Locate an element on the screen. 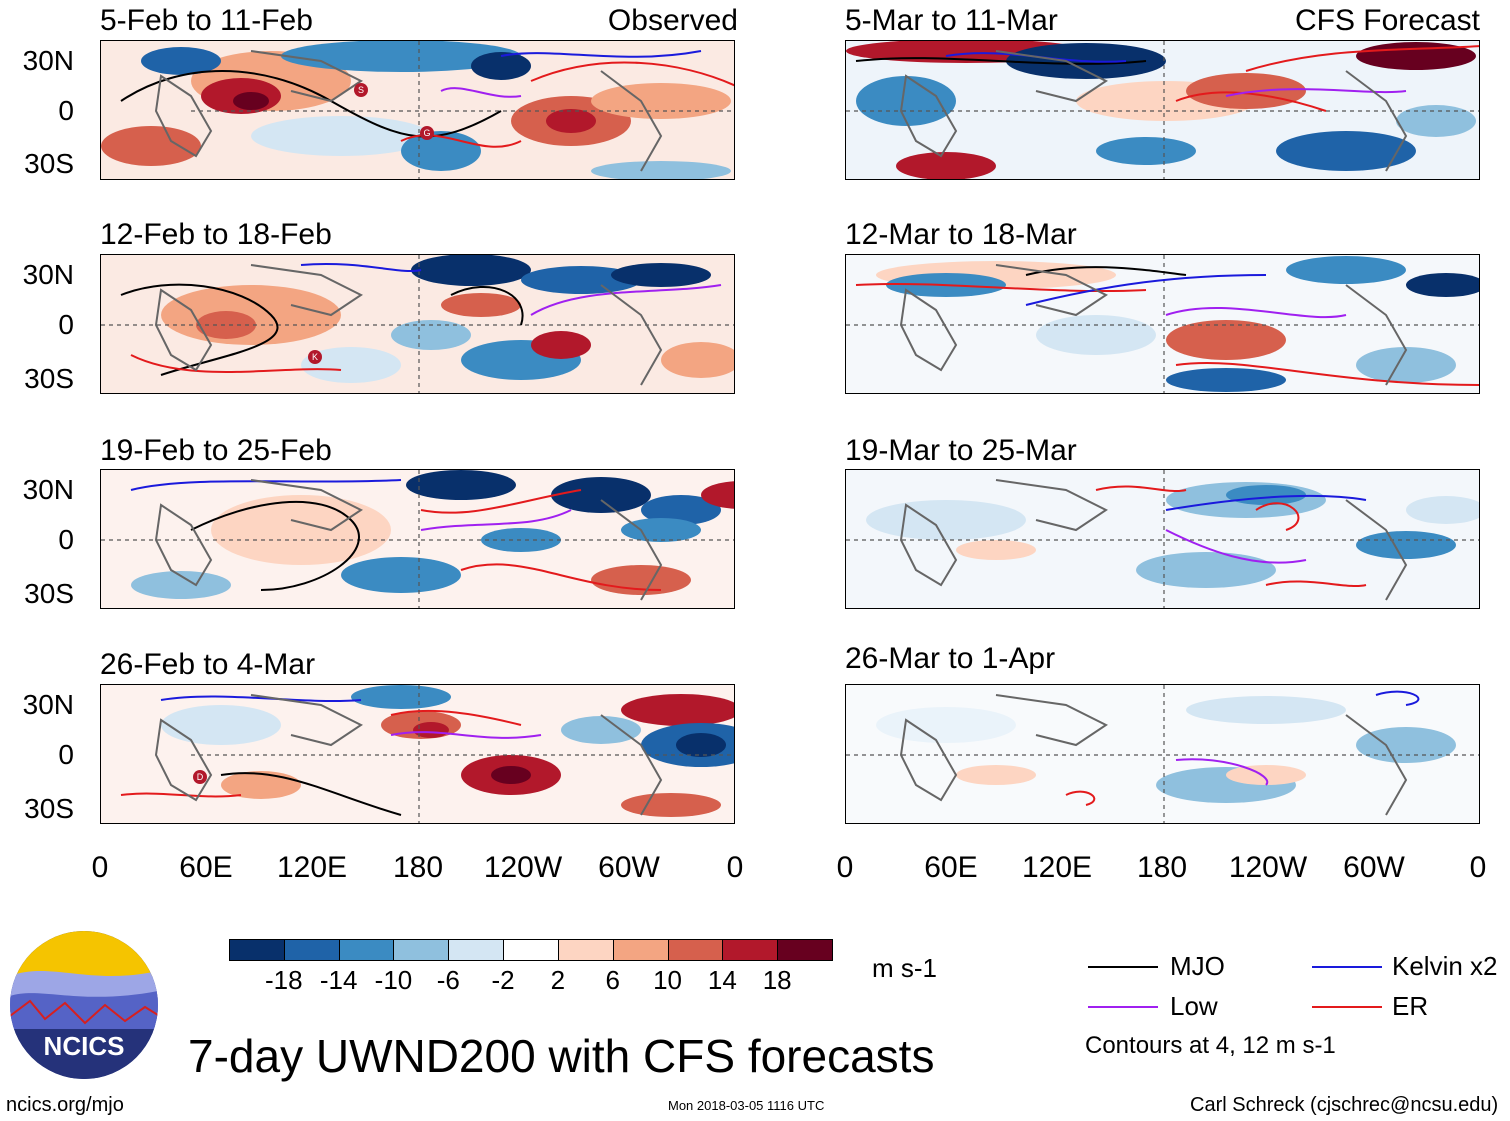 This screenshot has width=1510, height=1121. colorbar-label: 2 is located at coordinates (558, 980).